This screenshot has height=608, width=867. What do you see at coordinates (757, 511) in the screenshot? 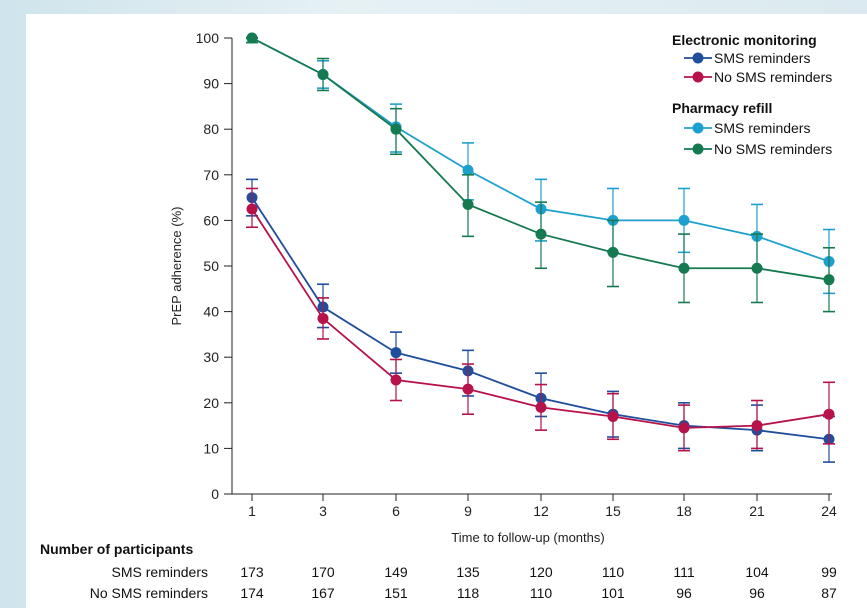
I see `x-tick-label: 21` at bounding box center [757, 511].